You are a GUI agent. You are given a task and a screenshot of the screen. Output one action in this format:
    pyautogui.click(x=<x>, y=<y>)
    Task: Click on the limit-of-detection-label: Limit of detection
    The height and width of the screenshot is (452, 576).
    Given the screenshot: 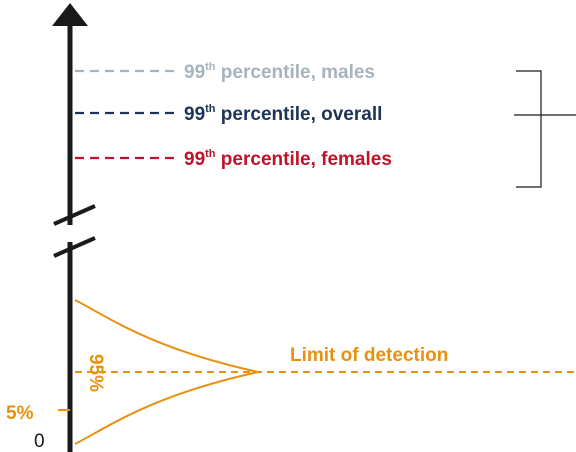 What is the action you would take?
    pyautogui.click(x=369, y=355)
    